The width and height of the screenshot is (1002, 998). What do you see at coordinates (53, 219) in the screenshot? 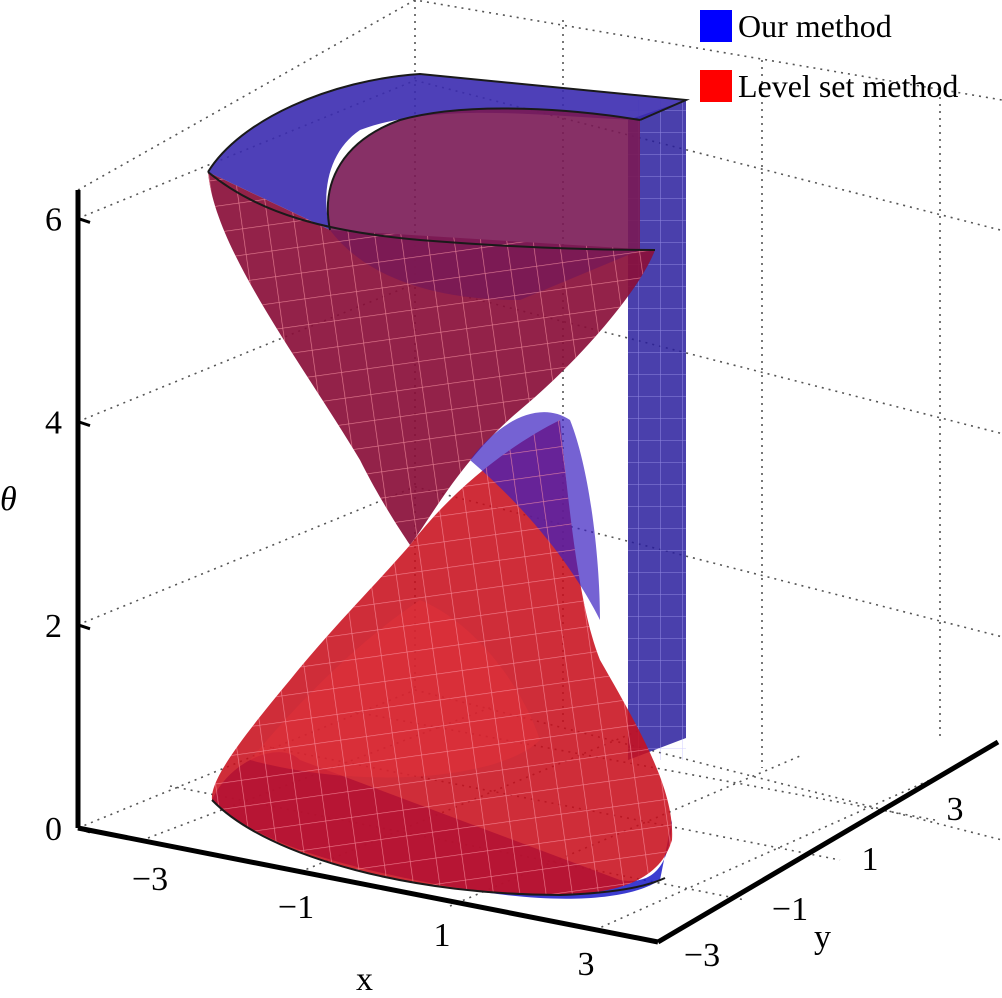
I see `z-tick-label: 6` at bounding box center [53, 219].